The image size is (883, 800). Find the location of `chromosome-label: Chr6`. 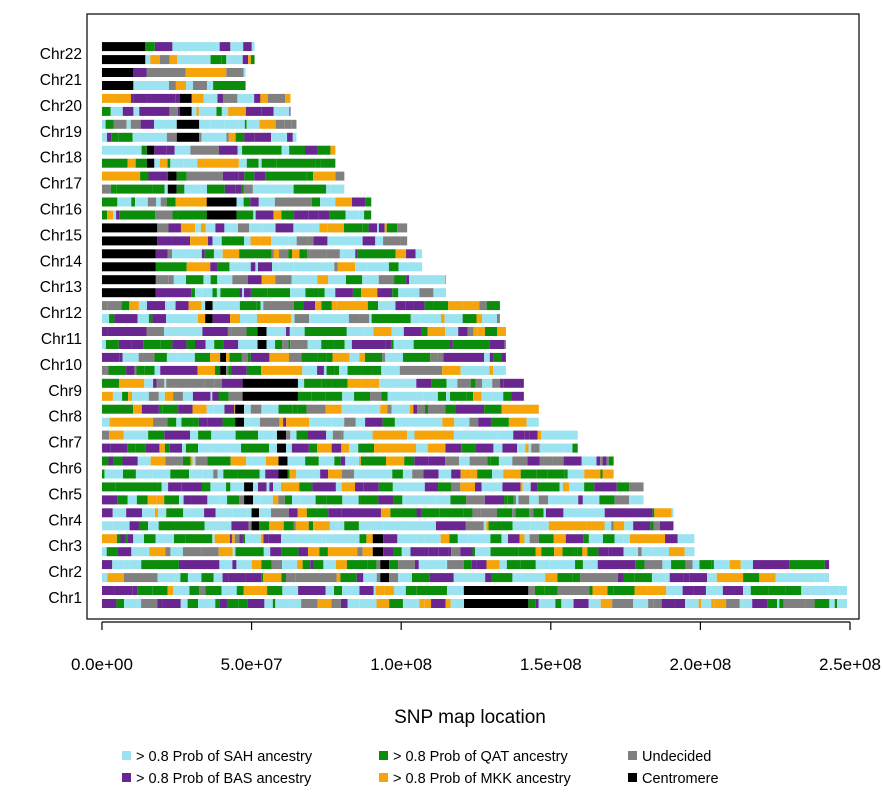

chromosome-label: Chr6 is located at coordinates (65, 469).